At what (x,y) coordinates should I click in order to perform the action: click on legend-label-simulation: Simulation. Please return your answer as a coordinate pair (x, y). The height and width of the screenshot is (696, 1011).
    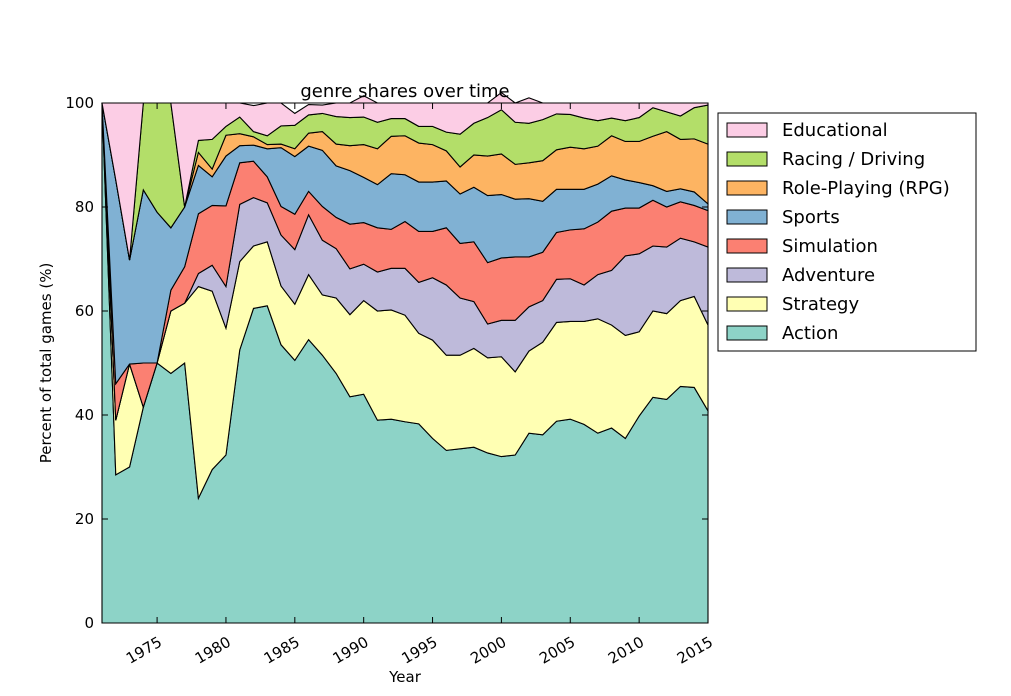
    Looking at the image, I should click on (830, 246).